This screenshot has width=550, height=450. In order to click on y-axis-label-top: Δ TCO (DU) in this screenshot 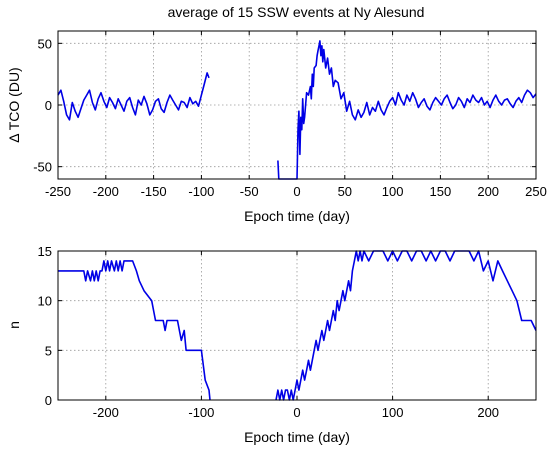, I will do `click(14, 104)`.